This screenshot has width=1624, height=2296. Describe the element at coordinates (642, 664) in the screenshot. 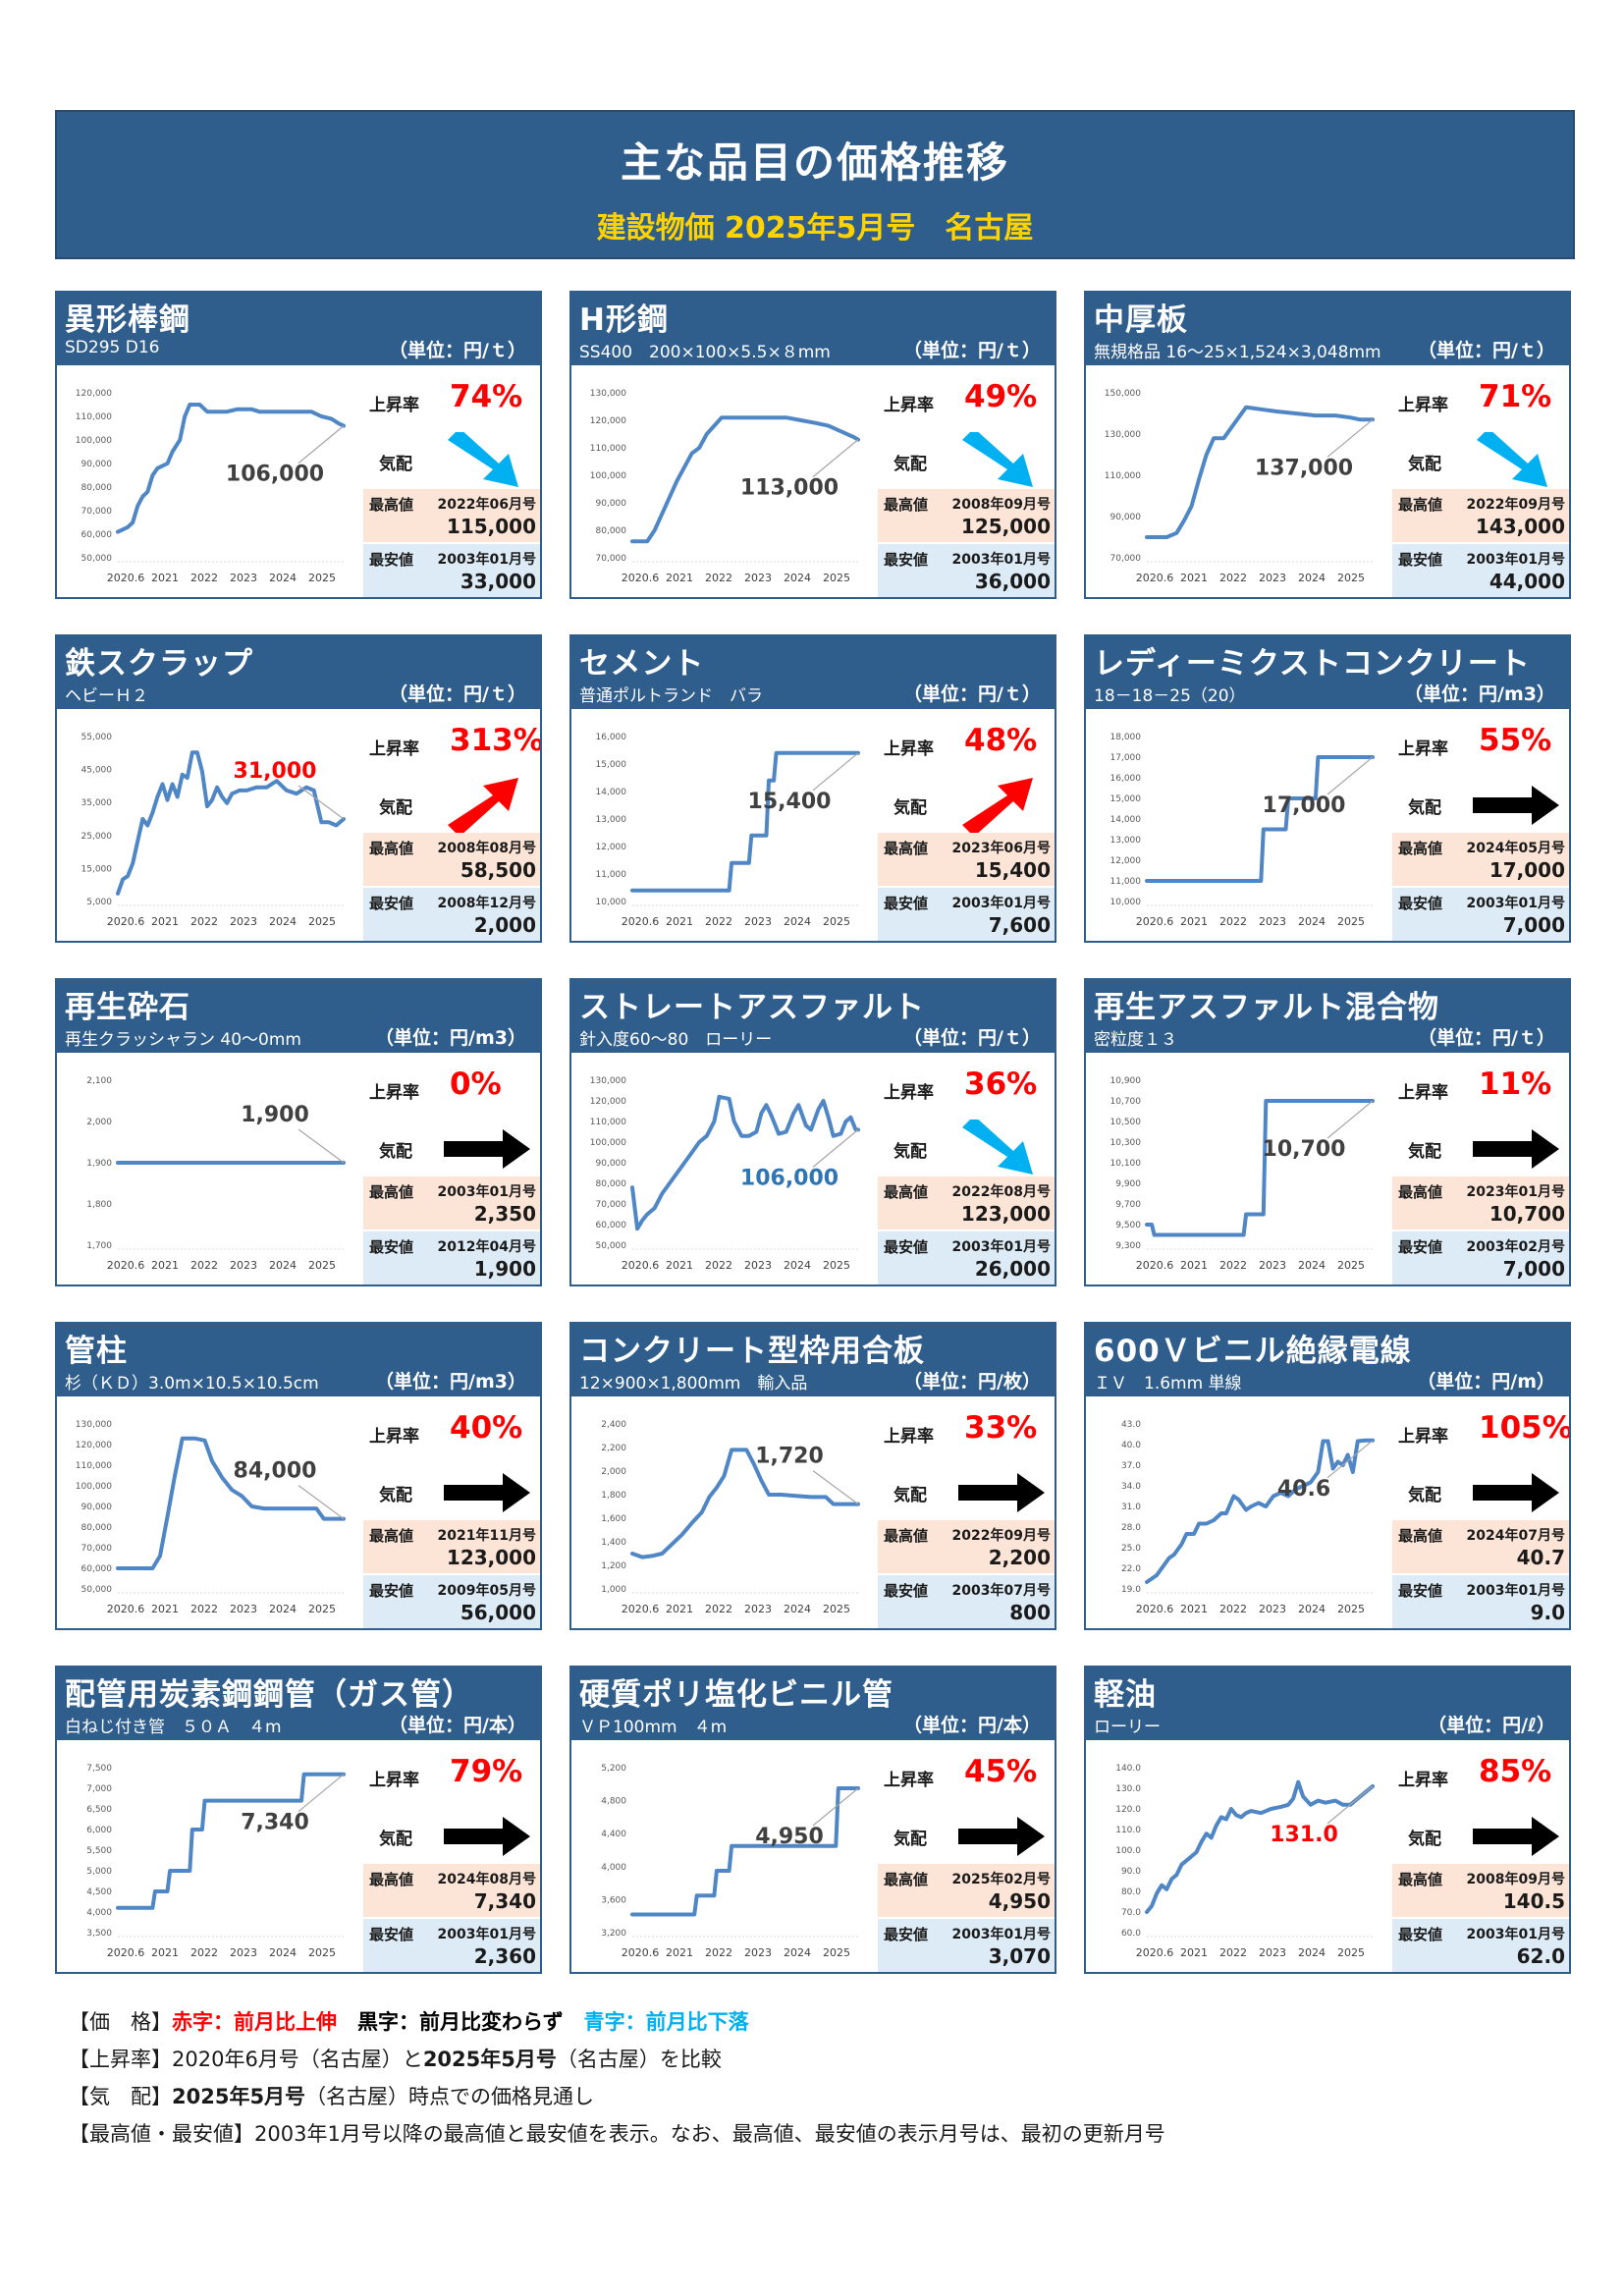

I see `item-name: セメント` at that location.